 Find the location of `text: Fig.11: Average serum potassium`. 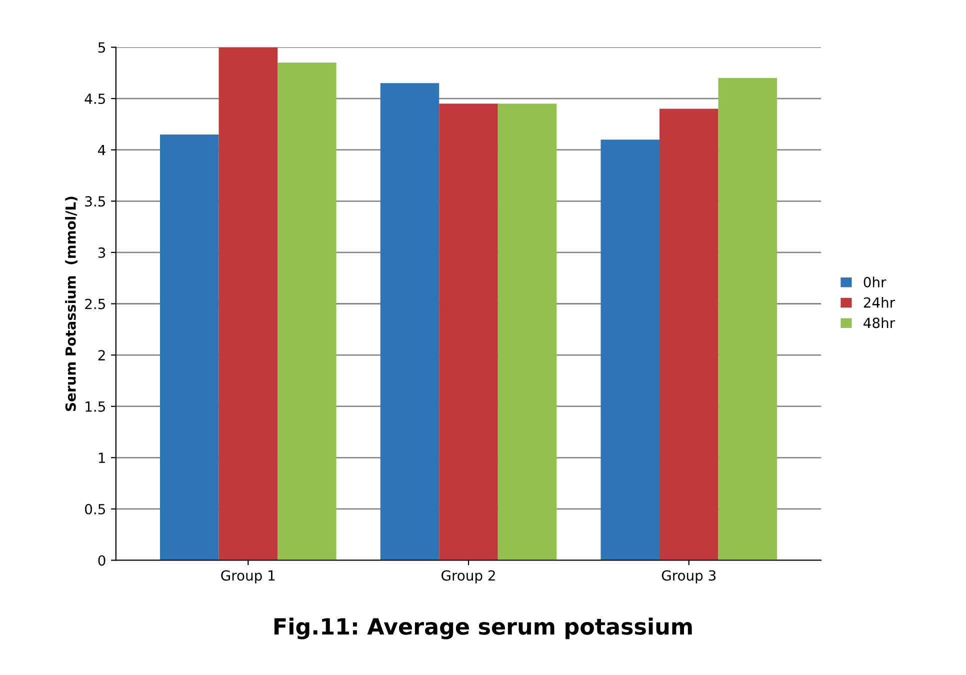

text: Fig.11: Average serum potassium is located at coordinates (483, 629).